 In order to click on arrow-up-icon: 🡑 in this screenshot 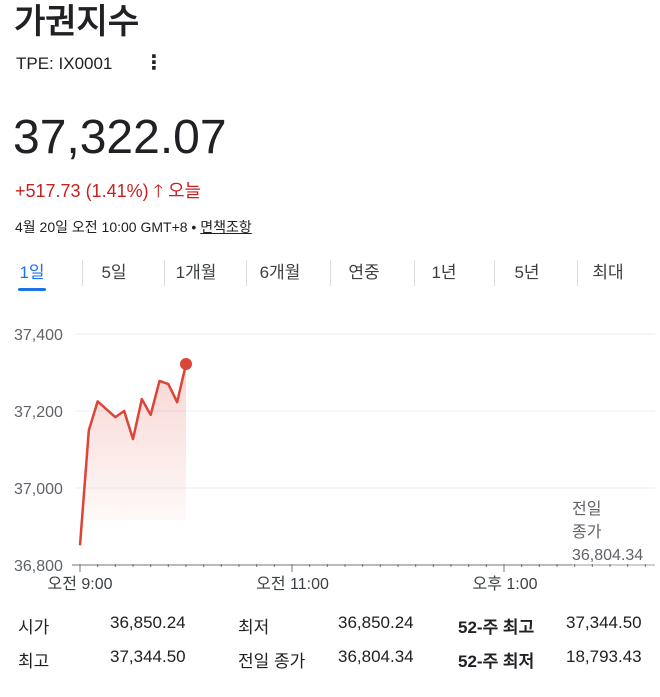, I will do `click(158, 191)`.